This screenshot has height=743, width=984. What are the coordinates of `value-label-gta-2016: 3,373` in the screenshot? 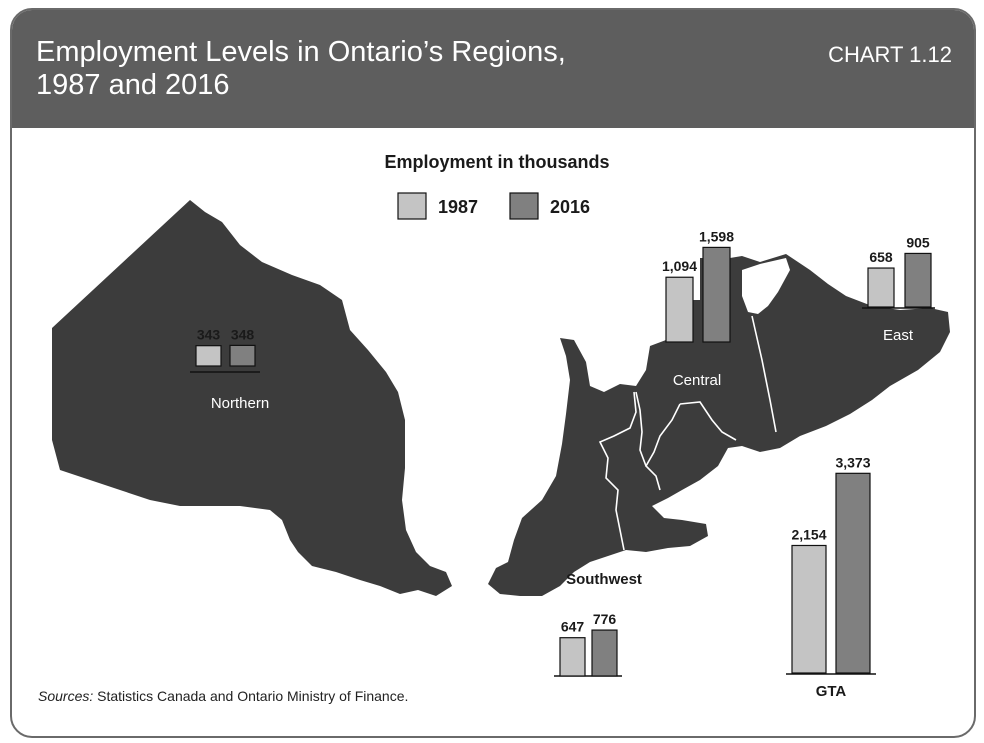 It's located at (852, 462).